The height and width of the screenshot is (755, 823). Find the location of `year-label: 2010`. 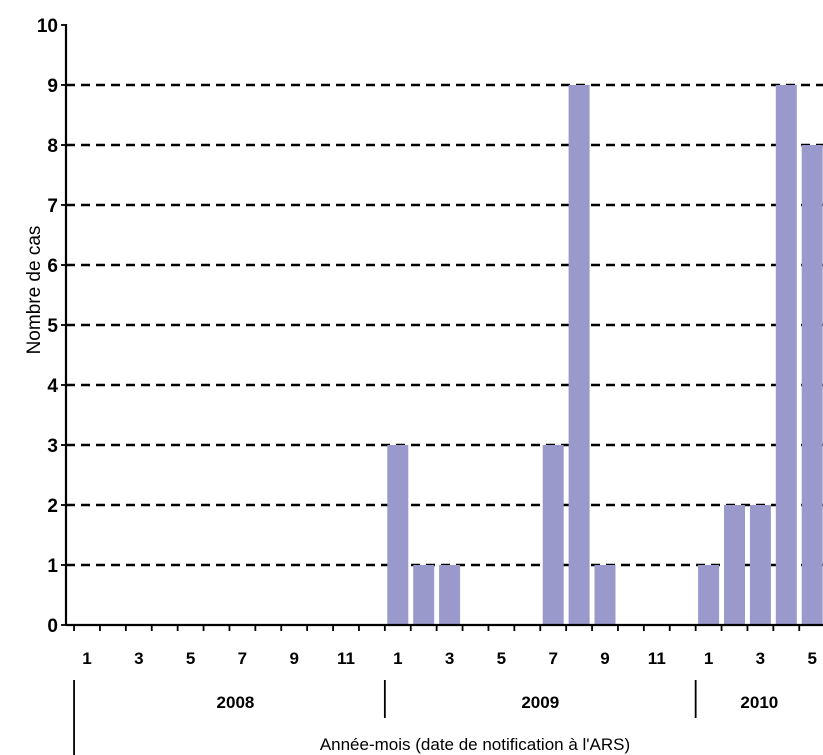

year-label: 2010 is located at coordinates (759, 702).